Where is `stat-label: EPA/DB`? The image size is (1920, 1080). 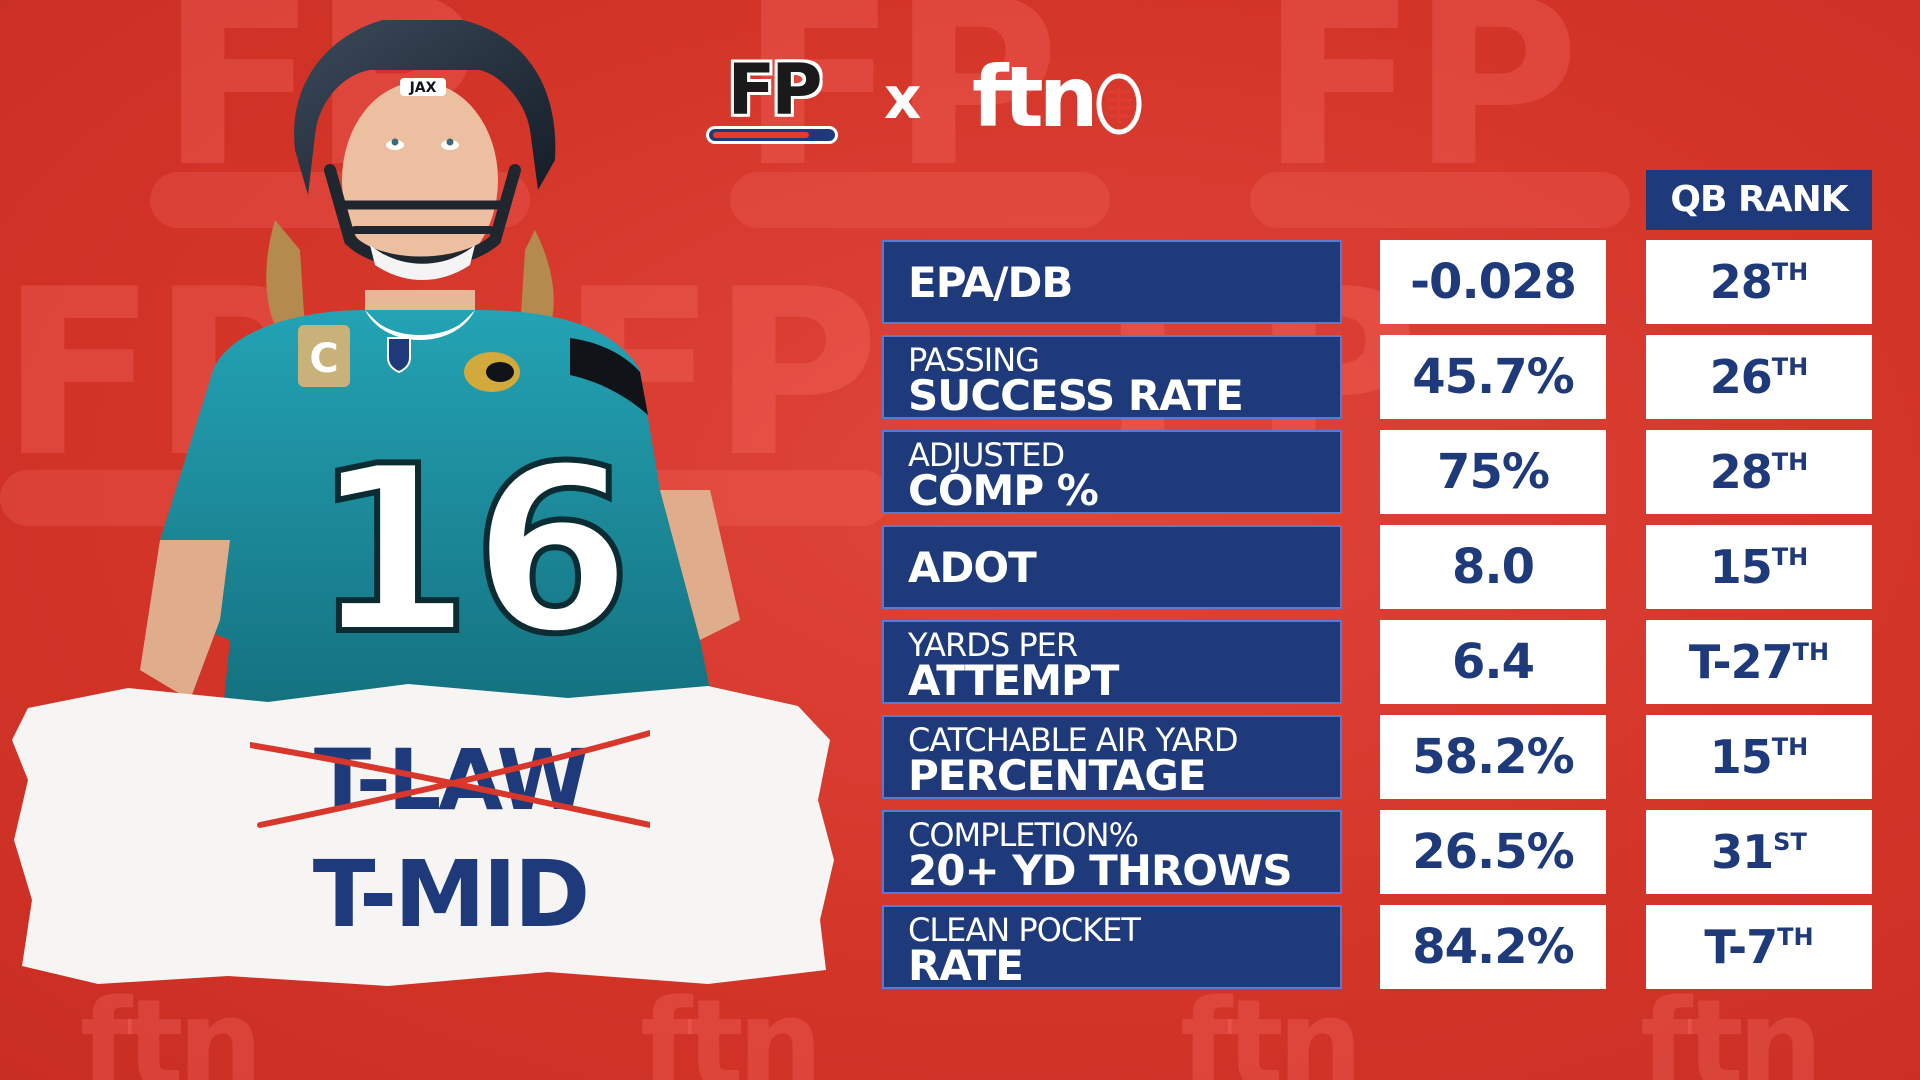 stat-label: EPA/DB is located at coordinates (1112, 282).